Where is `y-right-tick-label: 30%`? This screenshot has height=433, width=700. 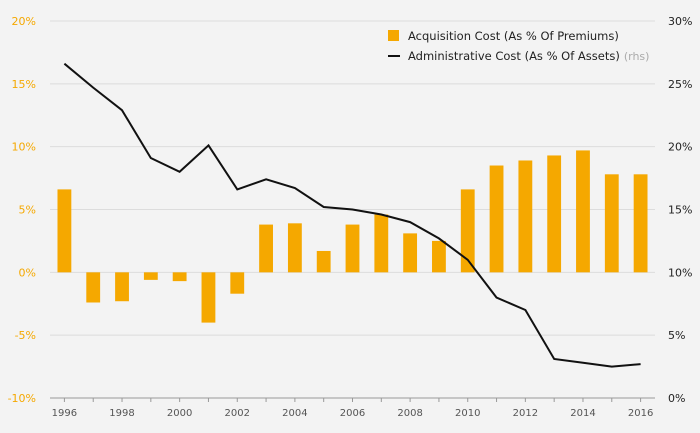 y-right-tick-label: 30% is located at coordinates (680, 21).